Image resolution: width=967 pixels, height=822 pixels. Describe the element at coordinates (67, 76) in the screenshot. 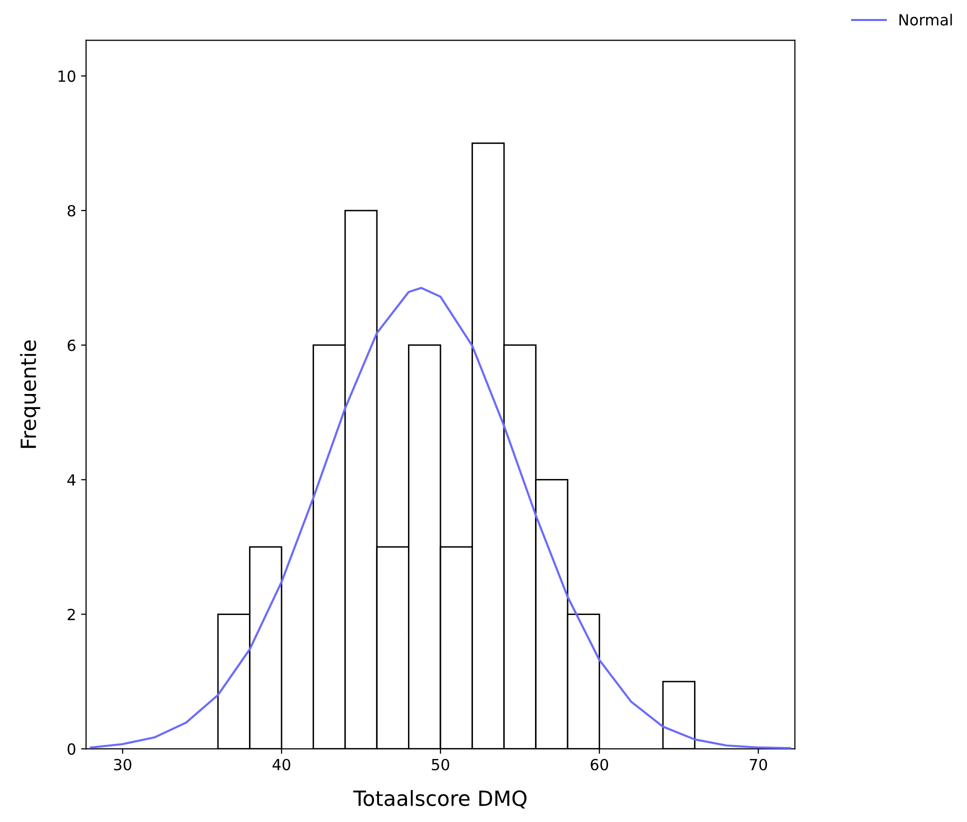

I see `y-tick-label: 10` at that location.